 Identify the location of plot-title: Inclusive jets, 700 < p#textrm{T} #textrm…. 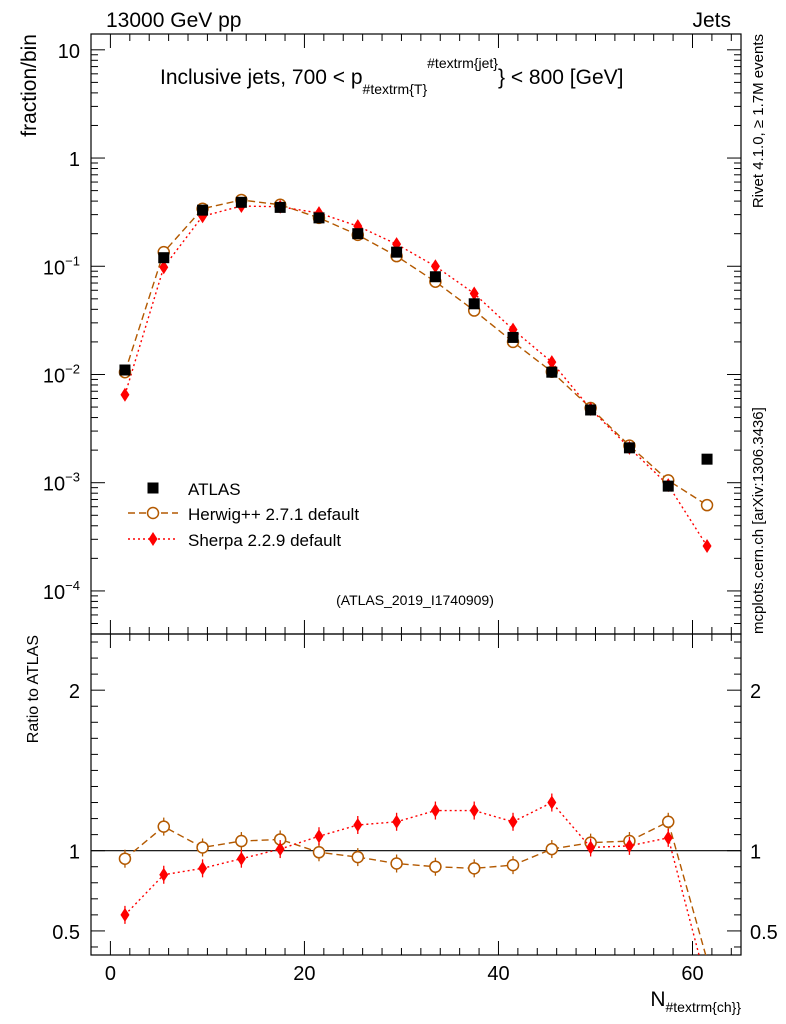
(391, 76).